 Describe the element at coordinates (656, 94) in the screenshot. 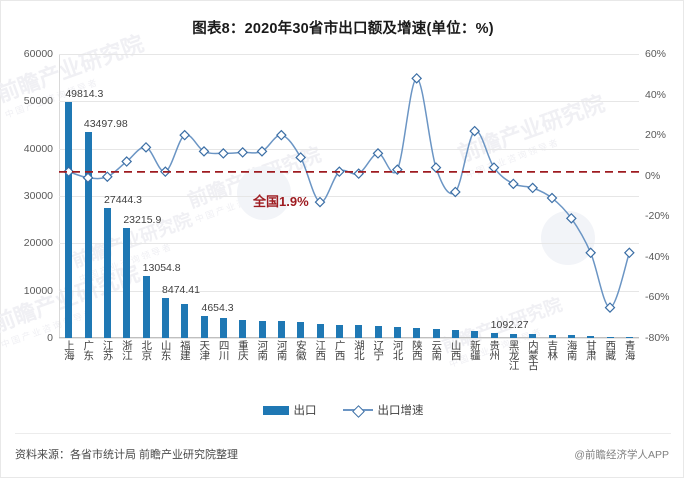

I see `y-axis-right-tick-label: 40%` at that location.